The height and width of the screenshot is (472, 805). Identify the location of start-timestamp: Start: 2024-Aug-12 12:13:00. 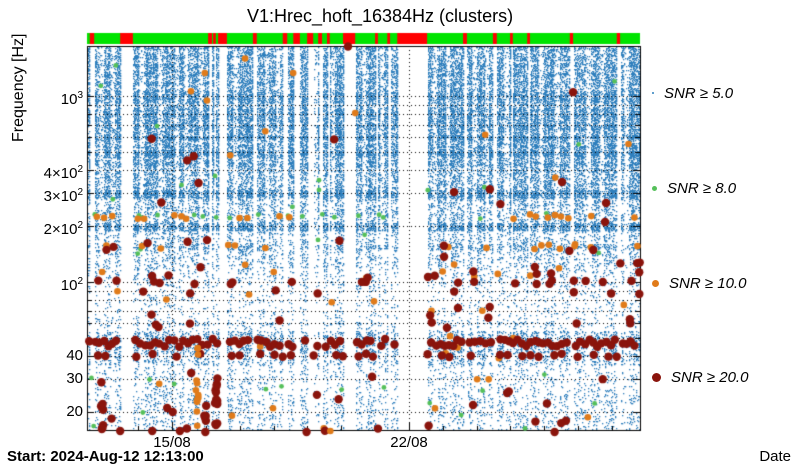
(105, 456).